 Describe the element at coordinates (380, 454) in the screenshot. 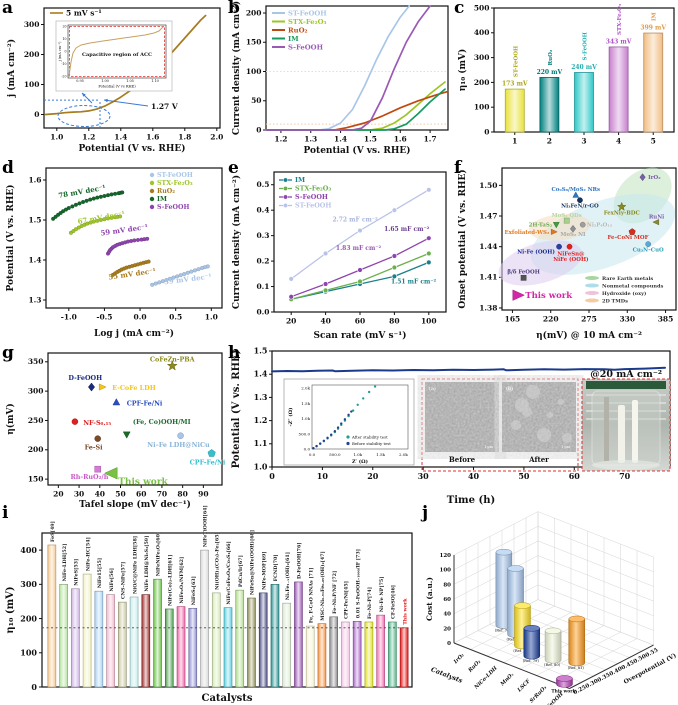

I see `eis-x-tick: 1.5k` at that location.